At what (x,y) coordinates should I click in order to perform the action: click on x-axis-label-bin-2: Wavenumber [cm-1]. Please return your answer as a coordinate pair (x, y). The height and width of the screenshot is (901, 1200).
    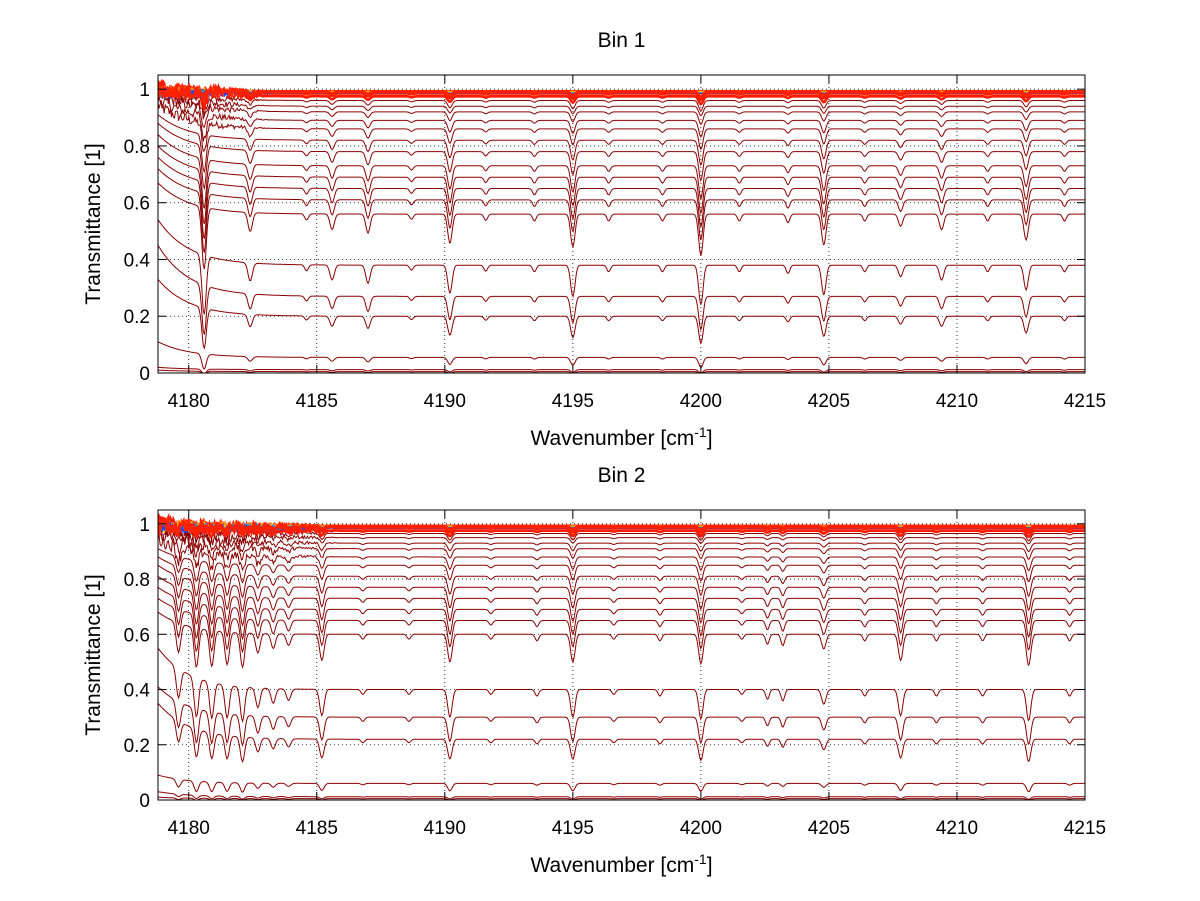
    Looking at the image, I should click on (621, 864).